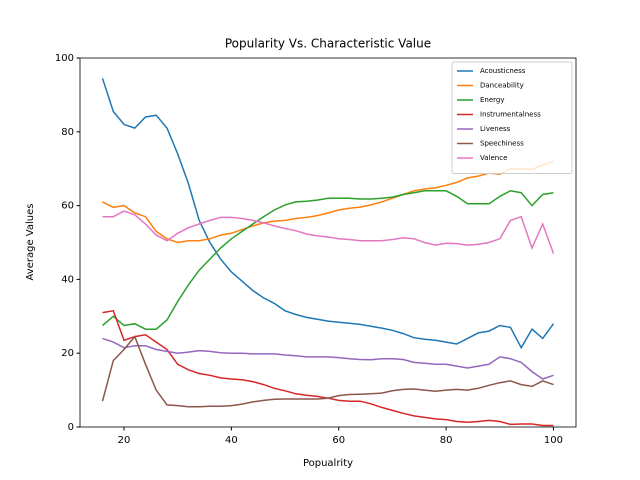  Describe the element at coordinates (493, 158) in the screenshot. I see `legend-label: Valence` at that location.